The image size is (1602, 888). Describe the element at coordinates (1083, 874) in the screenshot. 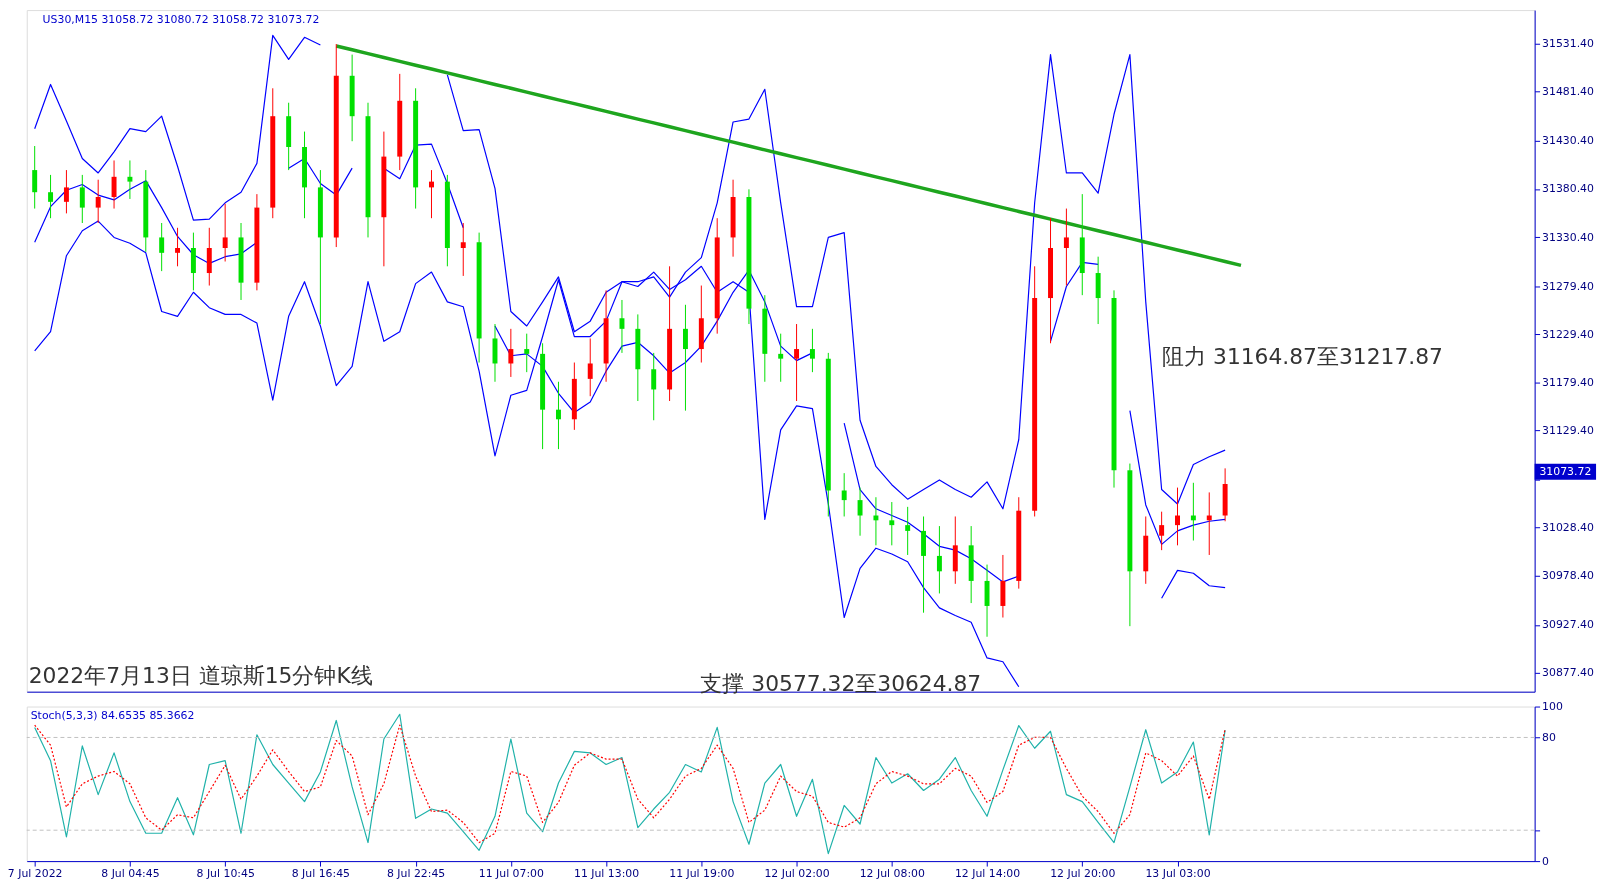

I see `x-tick-label: 12 Jul 20:00` at that location.